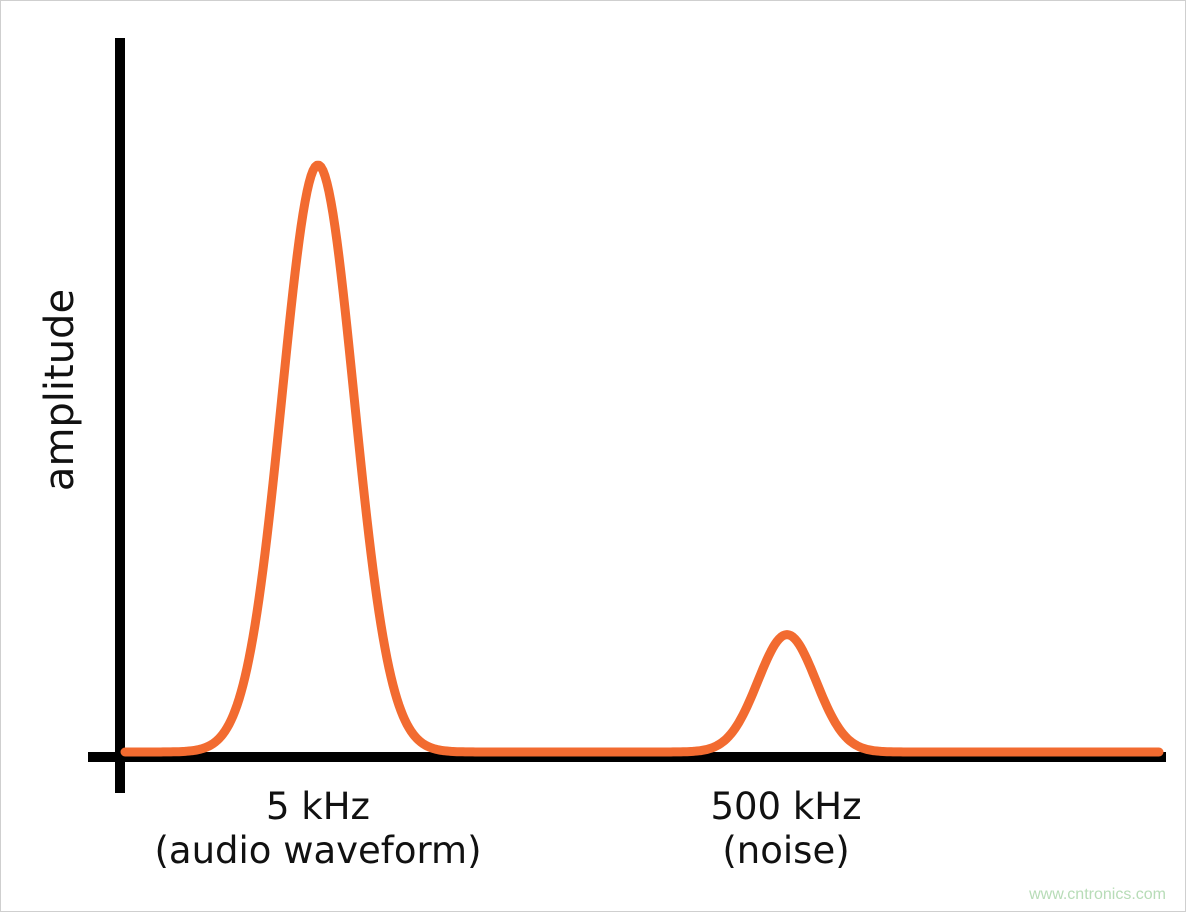  I want to click on tick-line2: (noise), so click(786, 850).